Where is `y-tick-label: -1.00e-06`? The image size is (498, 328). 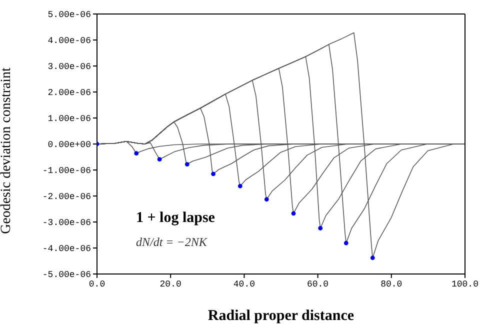 y-tick-label: -1.00e-06 is located at coordinates (66, 171).